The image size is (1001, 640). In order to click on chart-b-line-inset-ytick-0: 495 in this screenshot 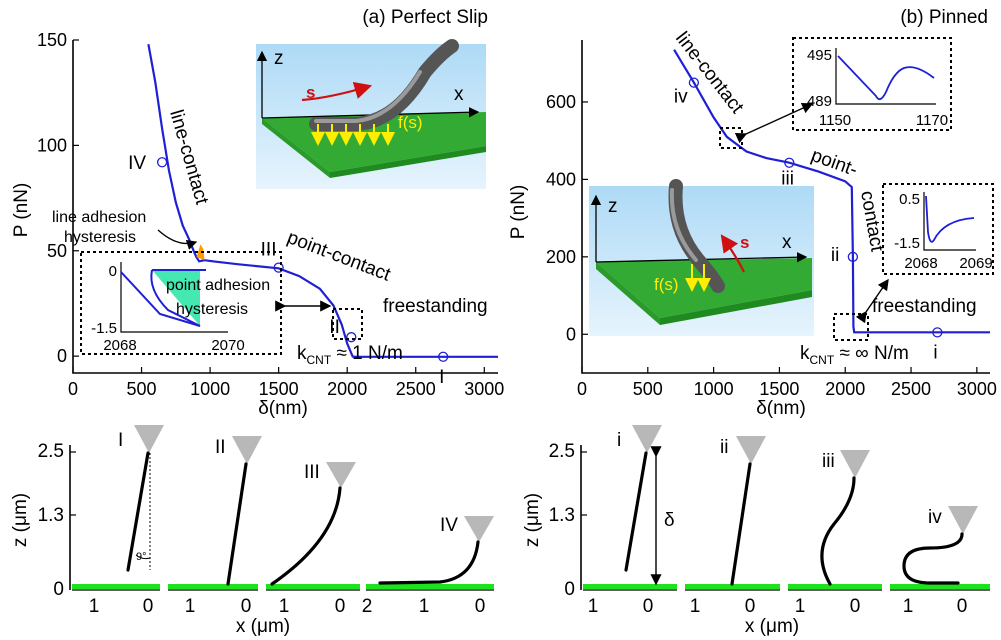, I will do `click(819, 55)`.